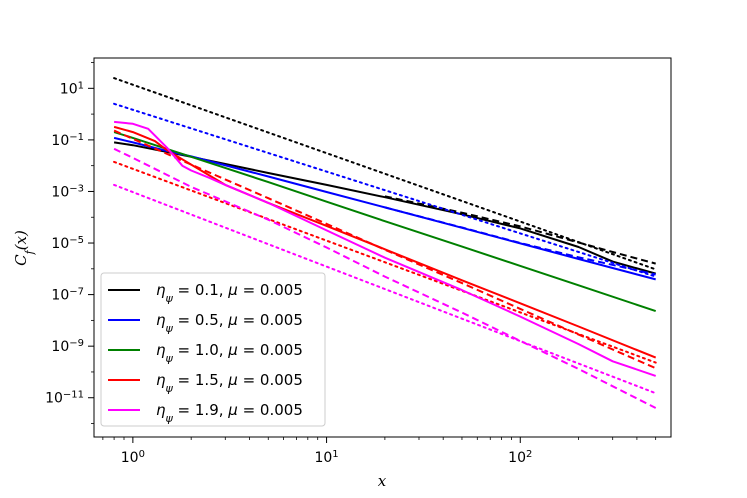 The height and width of the screenshot is (498, 747). I want to click on x-axis: 10⁰ 10¹ 10², so click(379, 452).